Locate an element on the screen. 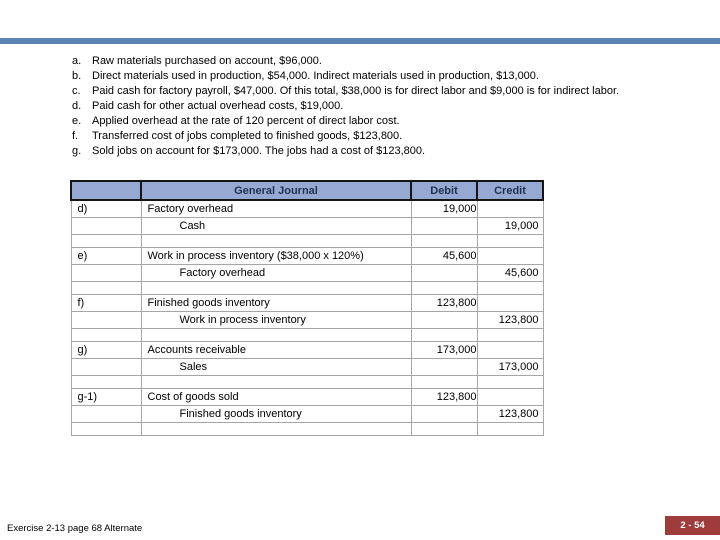 Image resolution: width=720 pixels, height=540 pixels. entry-label-cell: g) is located at coordinates (106, 350).